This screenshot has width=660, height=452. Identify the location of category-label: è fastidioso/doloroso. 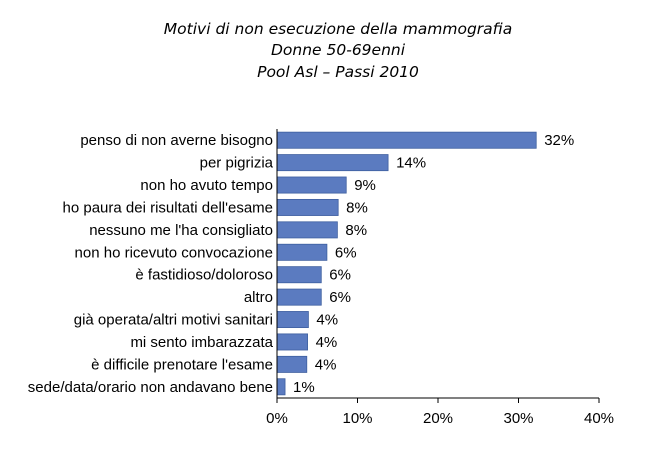
(204, 275).